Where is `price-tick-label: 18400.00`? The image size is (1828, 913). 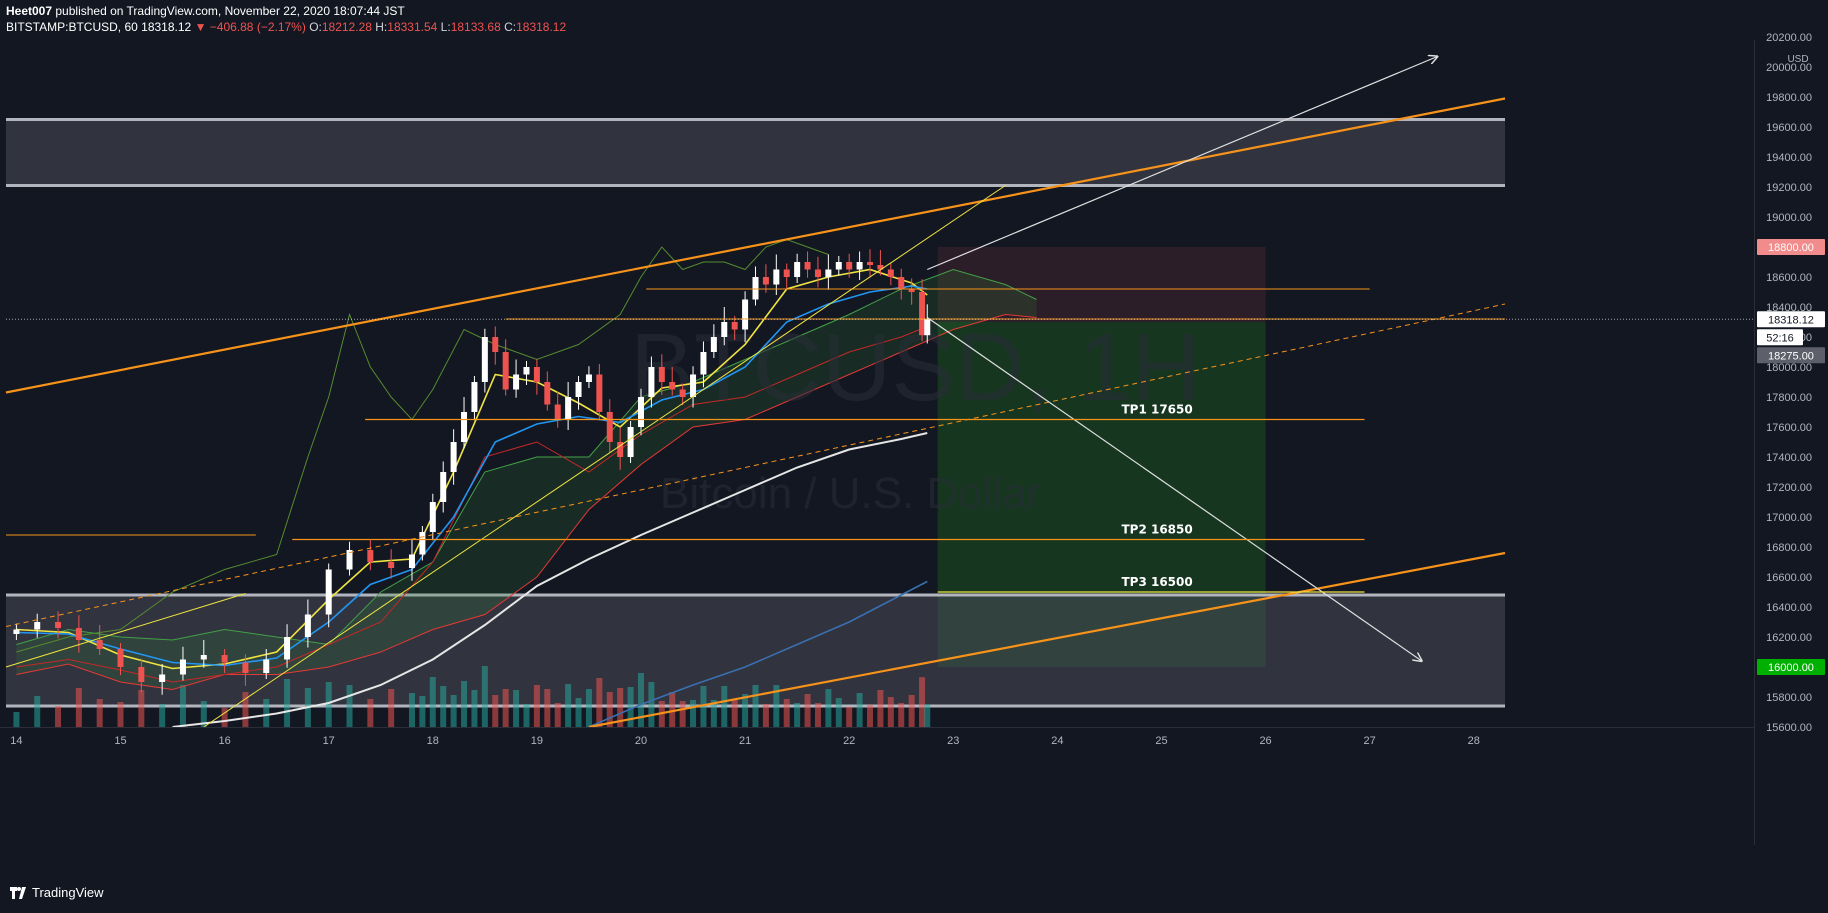
price-tick-label: 18400.00 is located at coordinates (1789, 308).